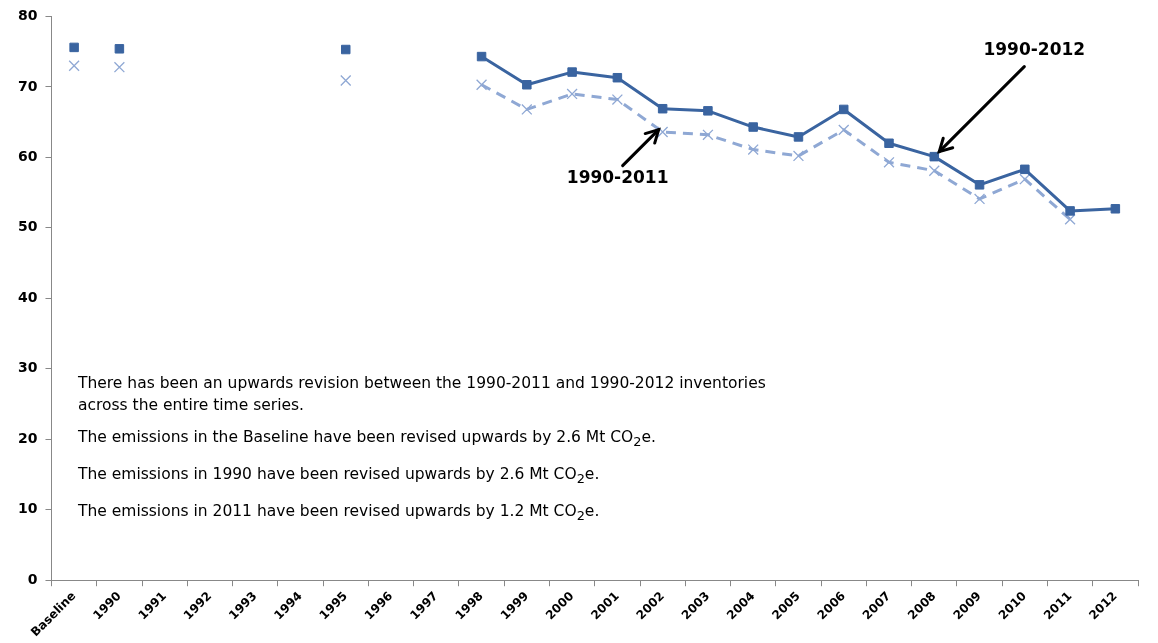  I want to click on y-tick-label: 10, so click(28, 508).